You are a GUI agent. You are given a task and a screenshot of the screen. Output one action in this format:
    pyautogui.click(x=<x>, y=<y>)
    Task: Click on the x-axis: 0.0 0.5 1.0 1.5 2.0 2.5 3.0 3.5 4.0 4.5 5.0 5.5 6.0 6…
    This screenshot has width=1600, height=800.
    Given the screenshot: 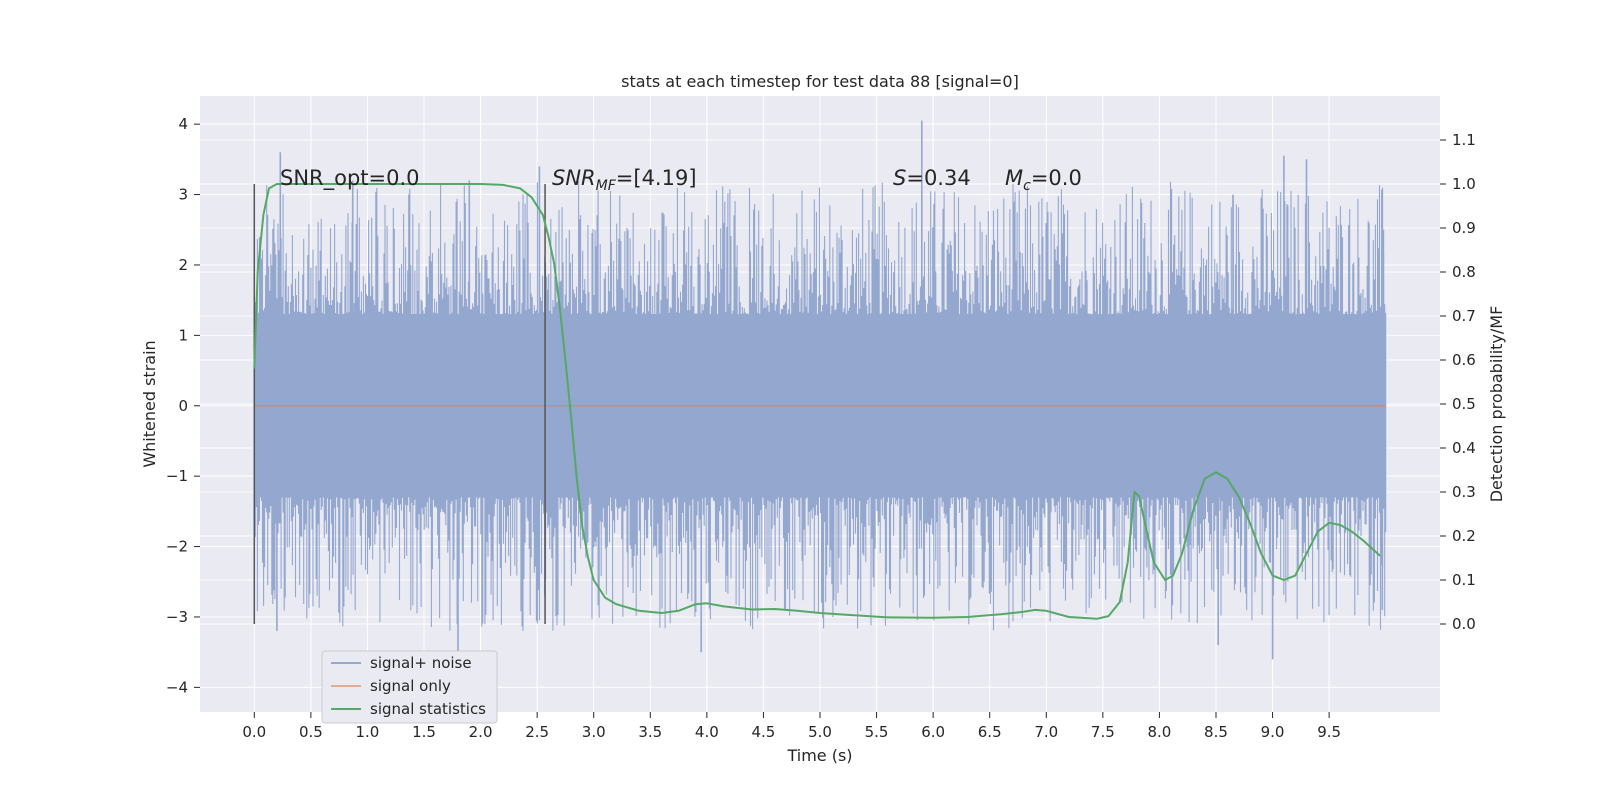 What is the action you would take?
    pyautogui.click(x=791, y=726)
    